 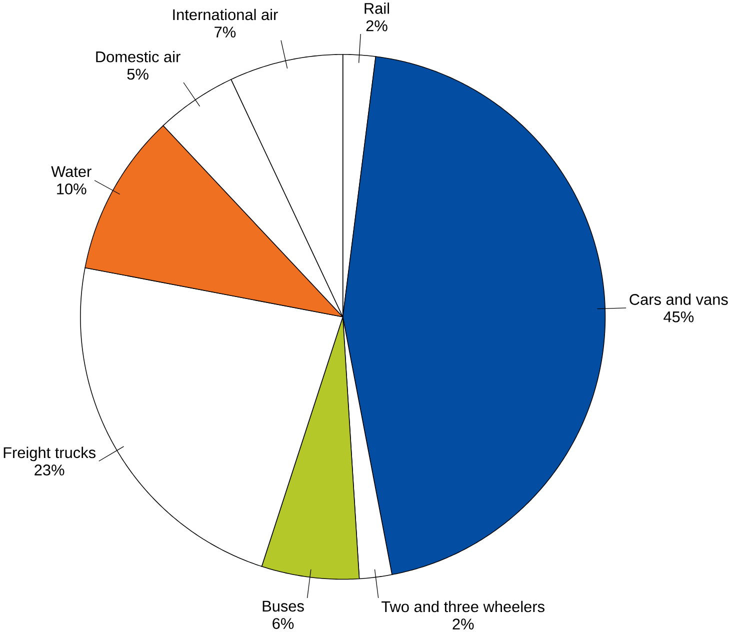 What do you see at coordinates (225, 14) in the screenshot?
I see `slice-label: International air` at bounding box center [225, 14].